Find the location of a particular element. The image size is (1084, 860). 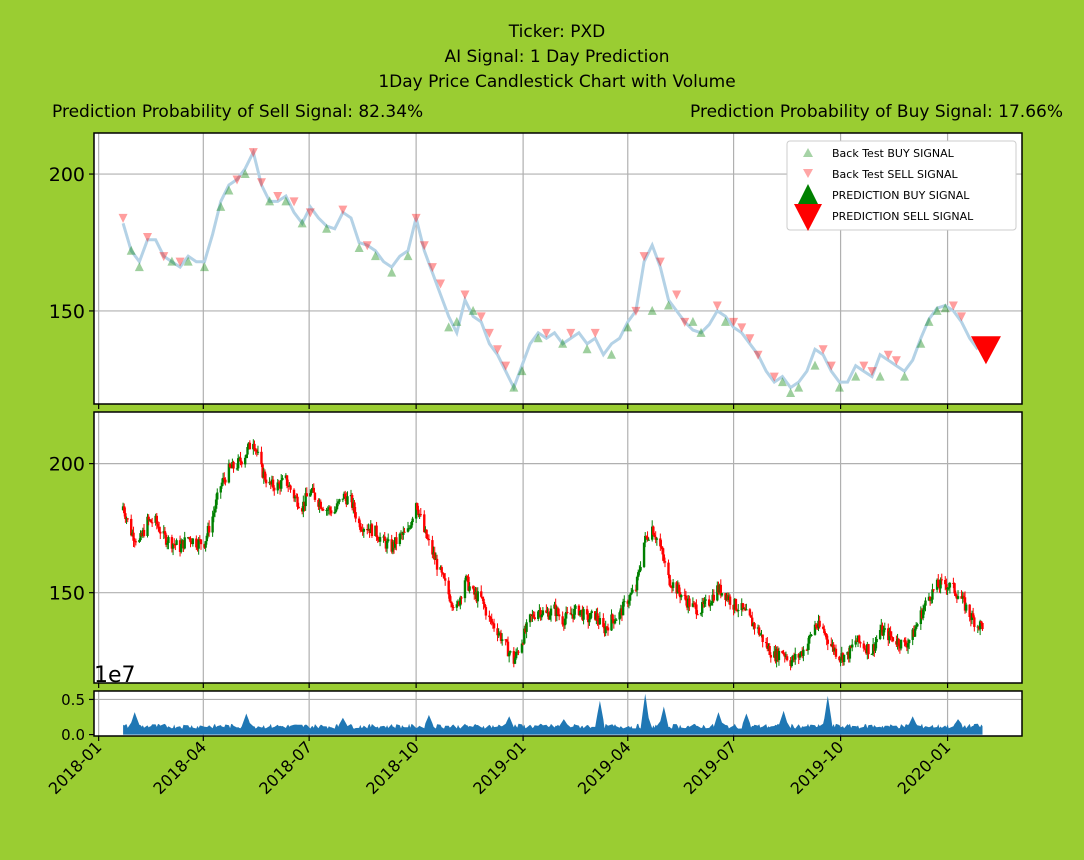

legend-buy-prediction-marker is located at coordinates (808, 195).